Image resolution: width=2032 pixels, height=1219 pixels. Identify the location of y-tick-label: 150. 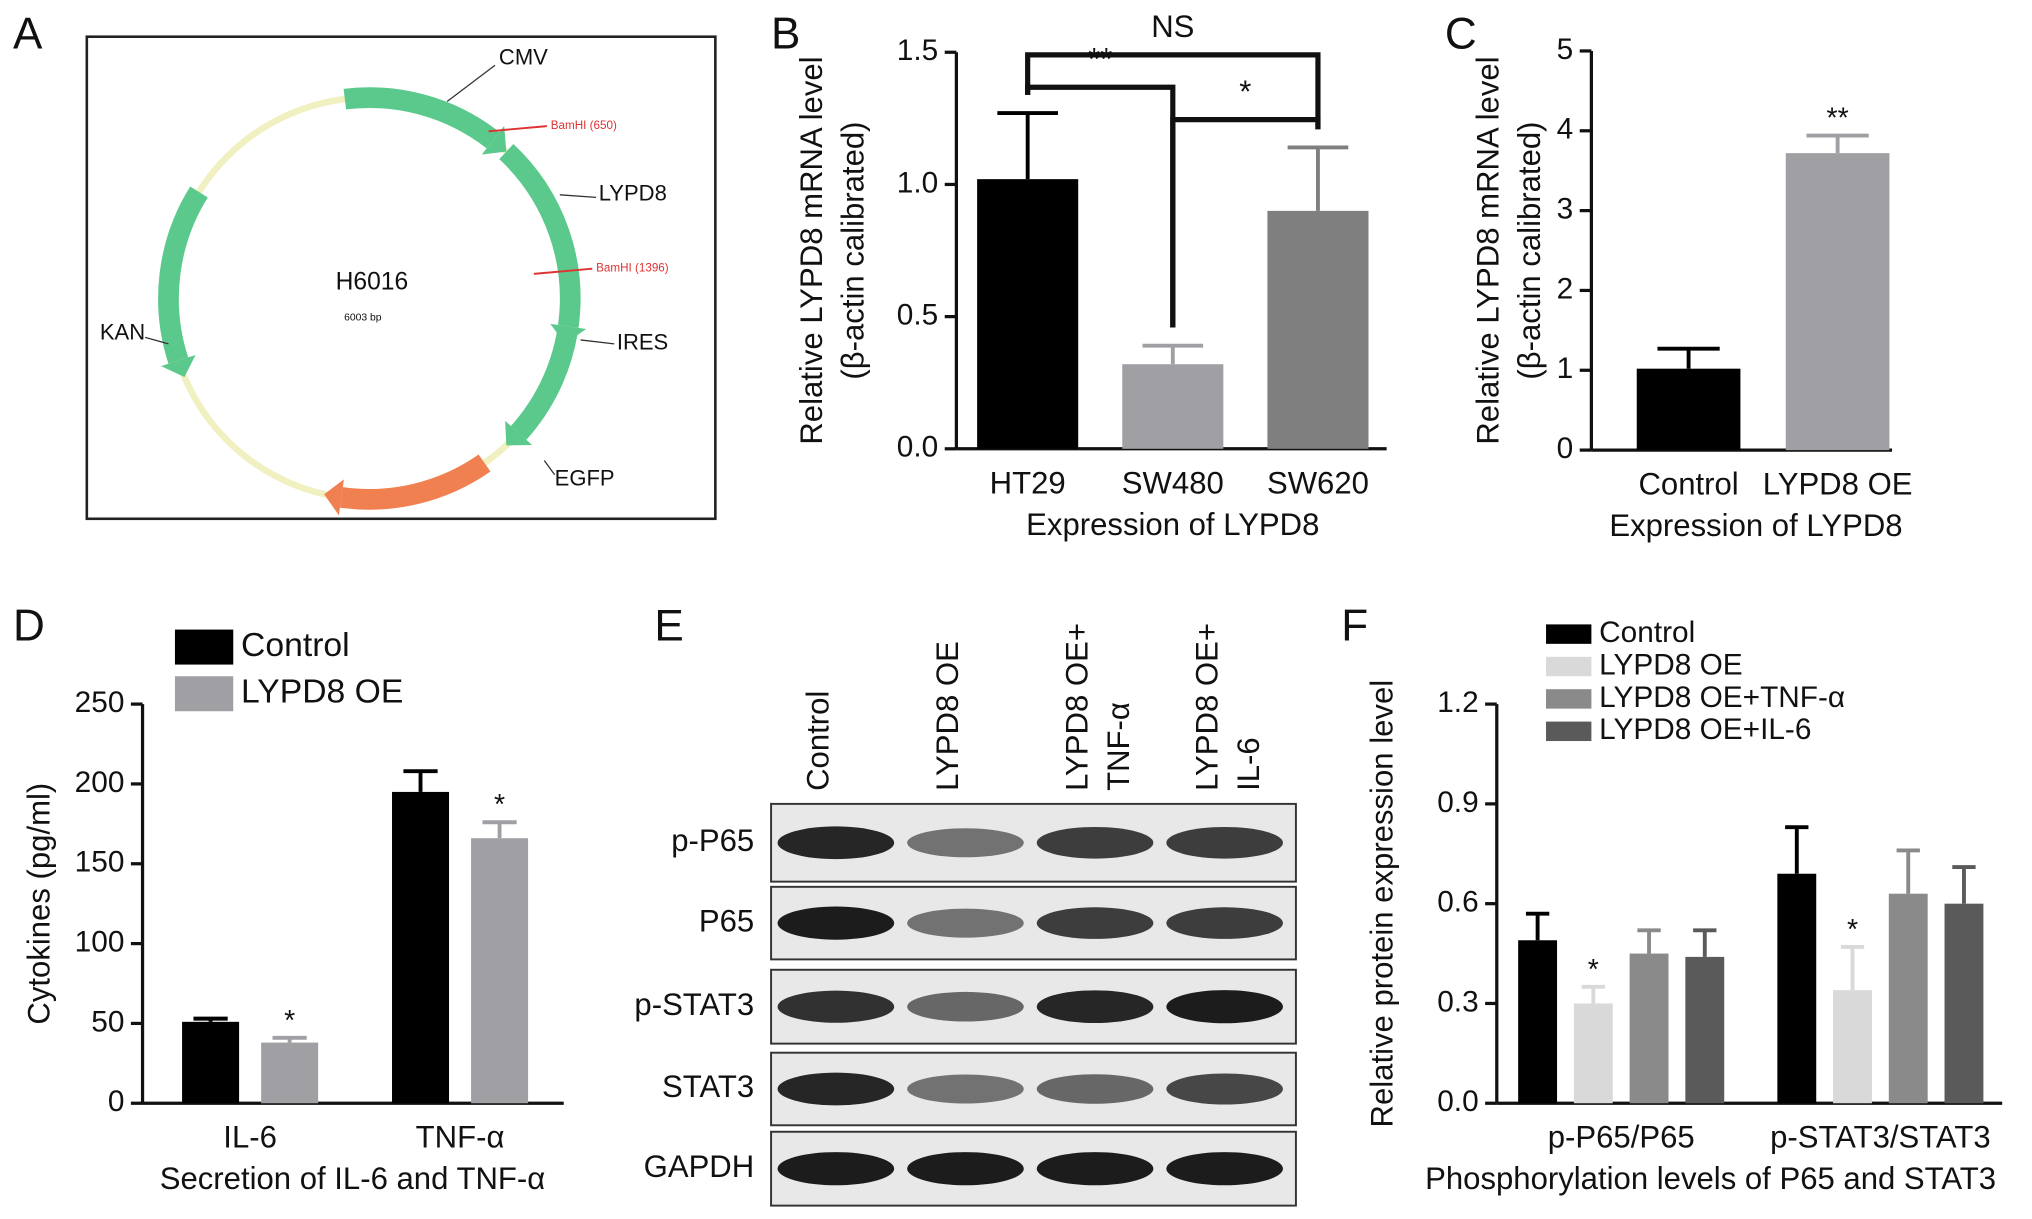
(100, 862).